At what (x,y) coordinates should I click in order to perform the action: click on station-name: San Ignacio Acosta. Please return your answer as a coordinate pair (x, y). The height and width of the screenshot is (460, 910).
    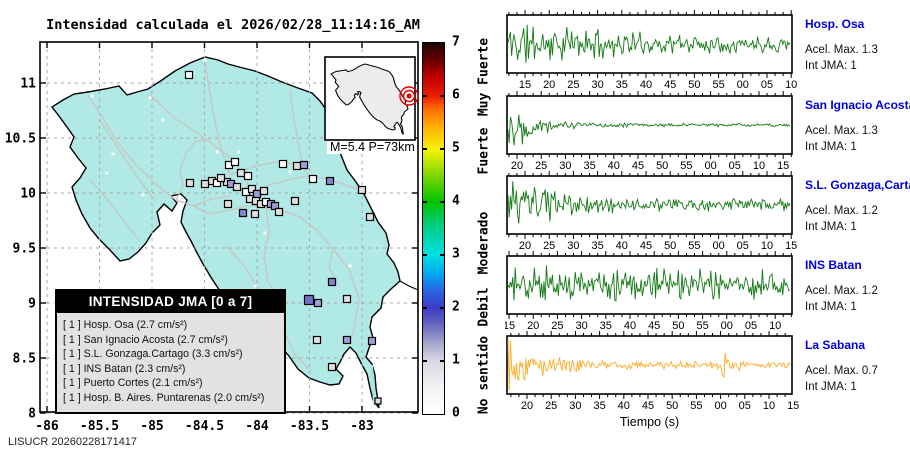
    Looking at the image, I should click on (857, 105).